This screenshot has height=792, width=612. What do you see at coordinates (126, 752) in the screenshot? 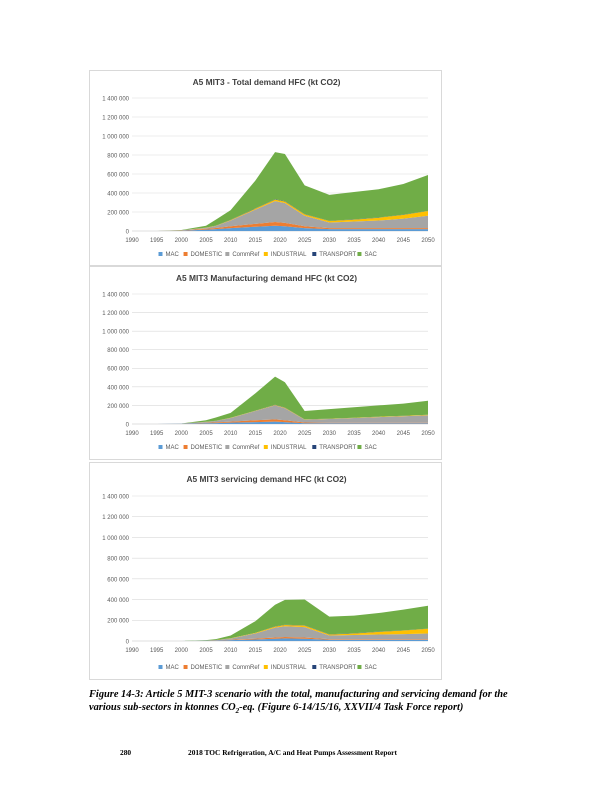
I see `page-number: 280` at bounding box center [126, 752].